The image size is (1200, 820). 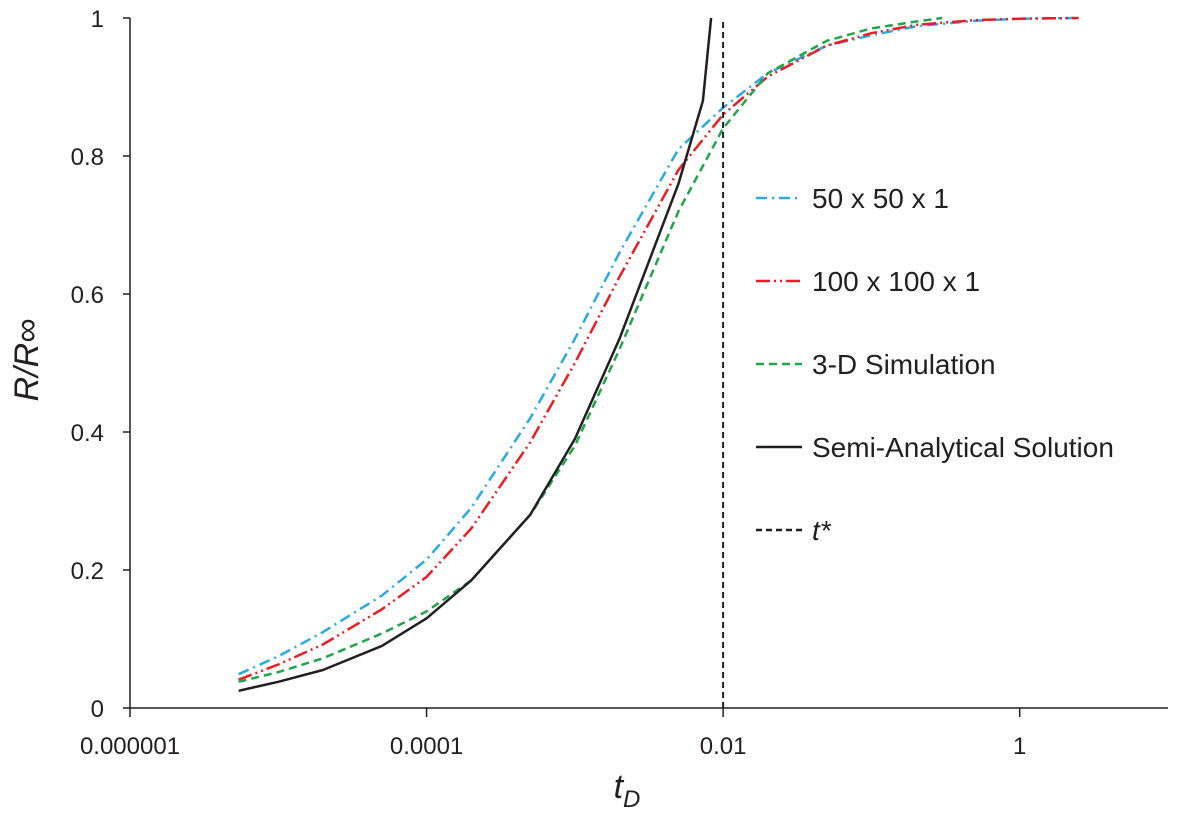 What do you see at coordinates (426, 746) in the screenshot?
I see `x-tick-label: 0.0001` at bounding box center [426, 746].